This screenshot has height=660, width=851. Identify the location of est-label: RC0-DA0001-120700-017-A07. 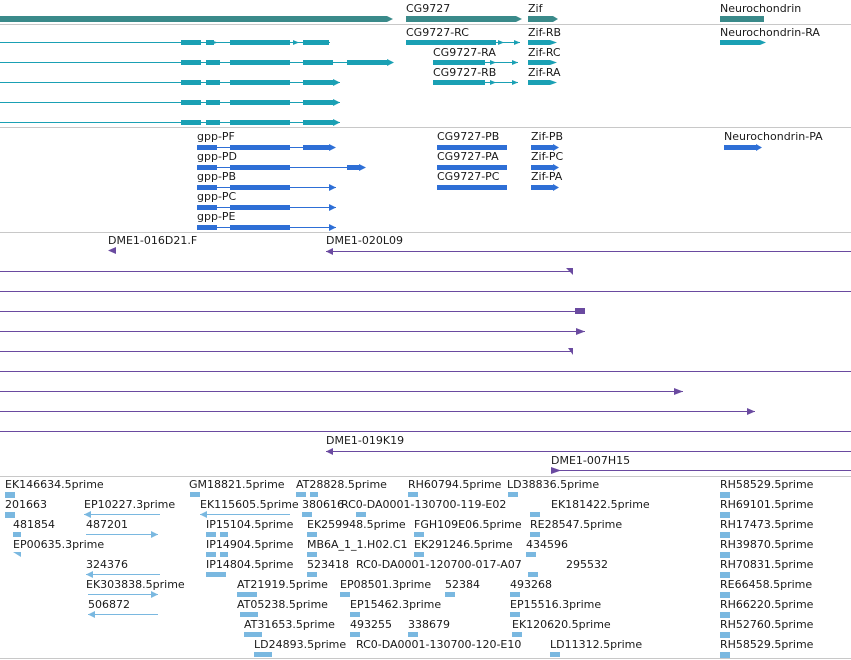
(439, 564).